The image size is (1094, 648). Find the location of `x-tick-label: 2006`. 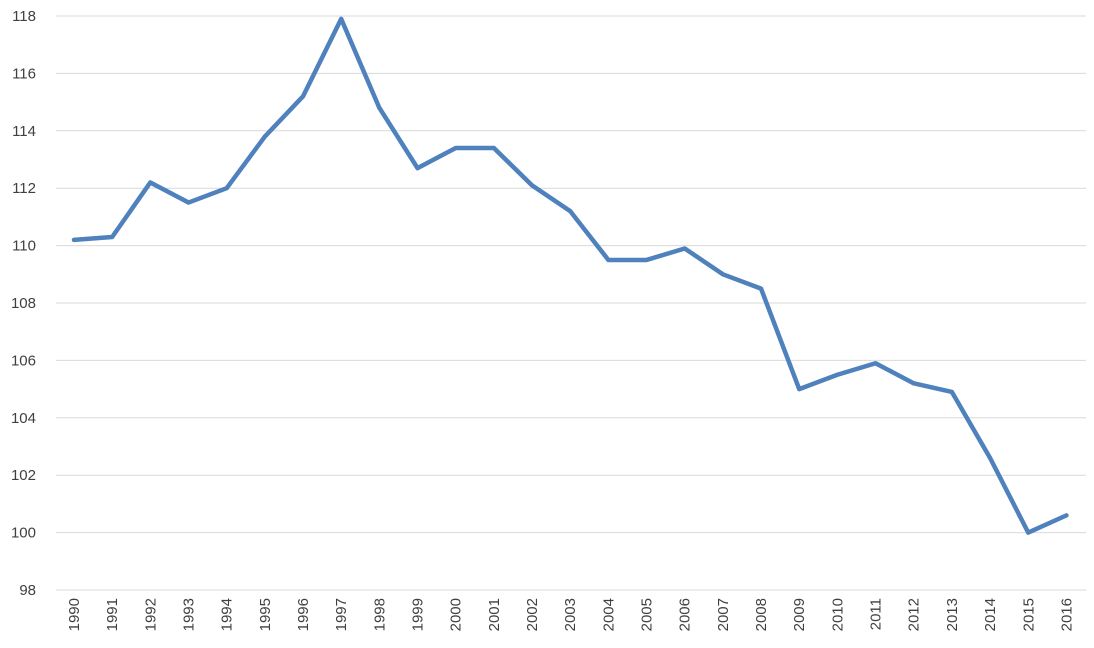

x-tick-label: 2006 is located at coordinates (685, 614).